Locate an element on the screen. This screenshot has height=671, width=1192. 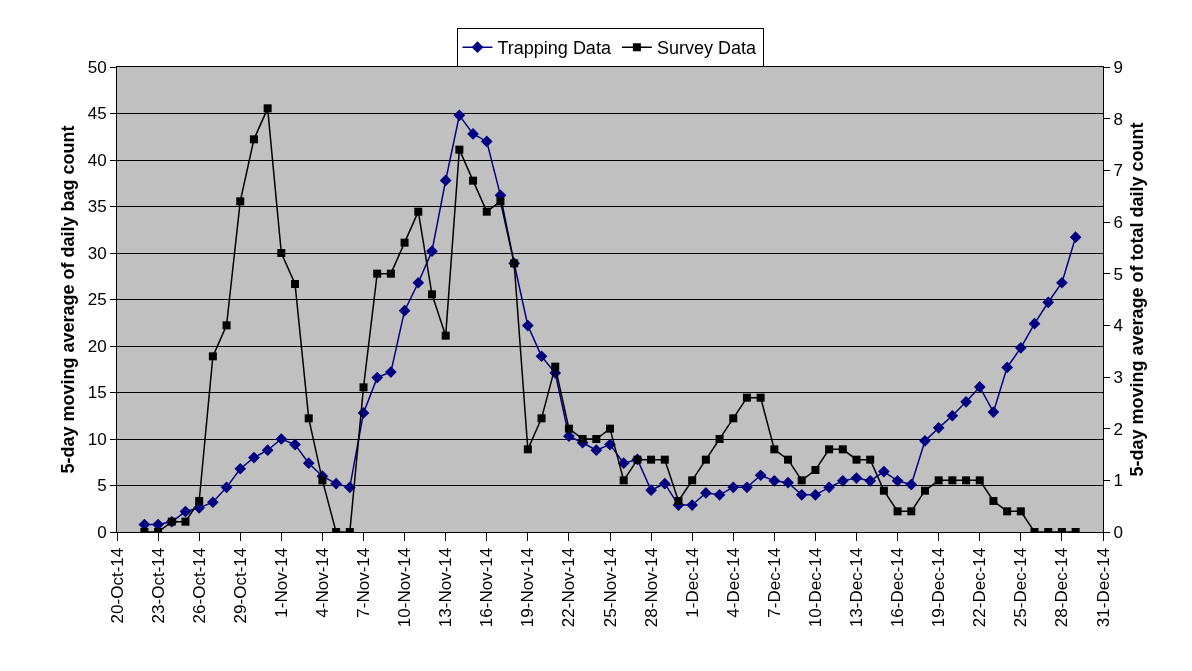
x-tick-label: 22-Dec-14 is located at coordinates (980, 587).